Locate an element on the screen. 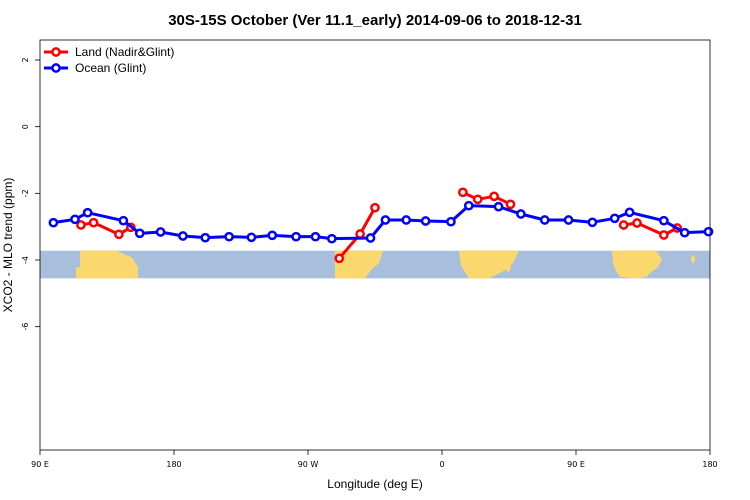 This screenshot has width=750, height=500. y-tick-label: -2 is located at coordinates (25, 193).